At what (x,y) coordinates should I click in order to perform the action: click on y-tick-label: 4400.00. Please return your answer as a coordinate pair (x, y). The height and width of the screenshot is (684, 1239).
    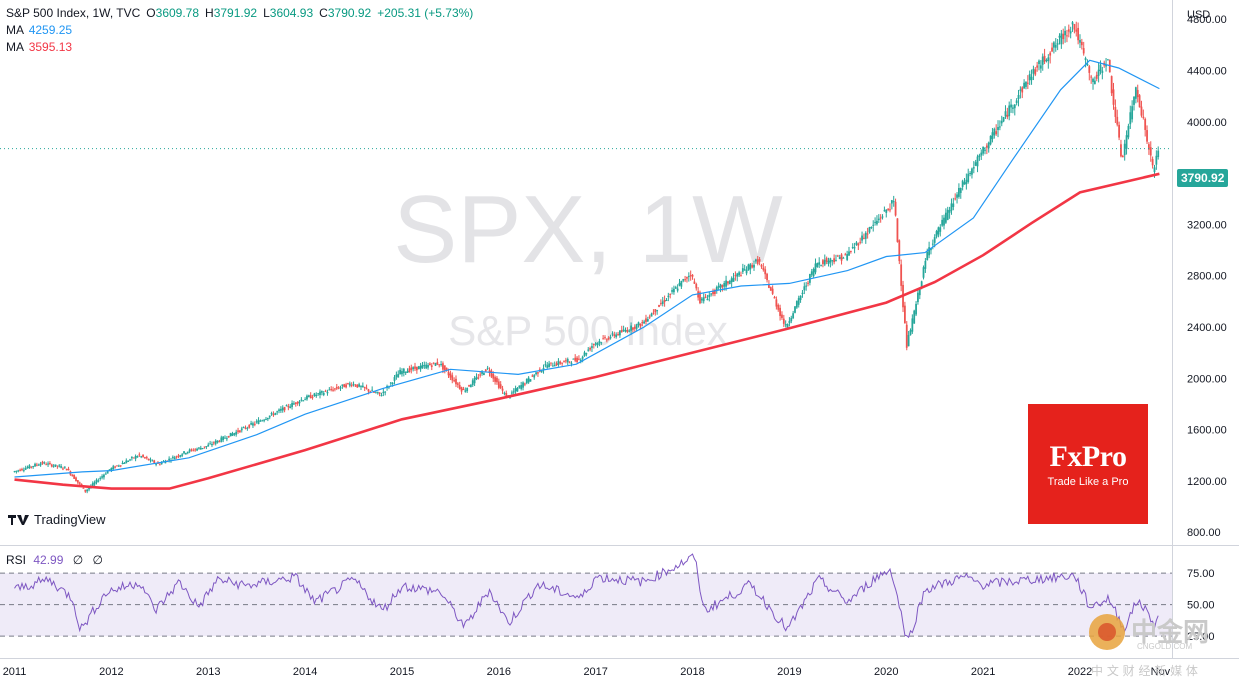
    Looking at the image, I should click on (1207, 72).